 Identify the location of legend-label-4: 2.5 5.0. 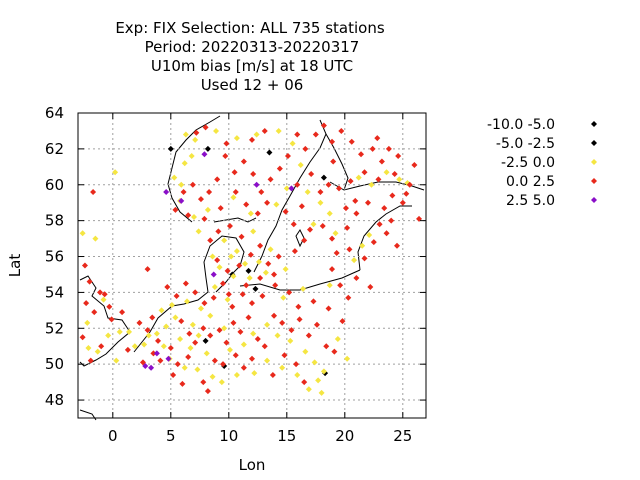
(530, 201).